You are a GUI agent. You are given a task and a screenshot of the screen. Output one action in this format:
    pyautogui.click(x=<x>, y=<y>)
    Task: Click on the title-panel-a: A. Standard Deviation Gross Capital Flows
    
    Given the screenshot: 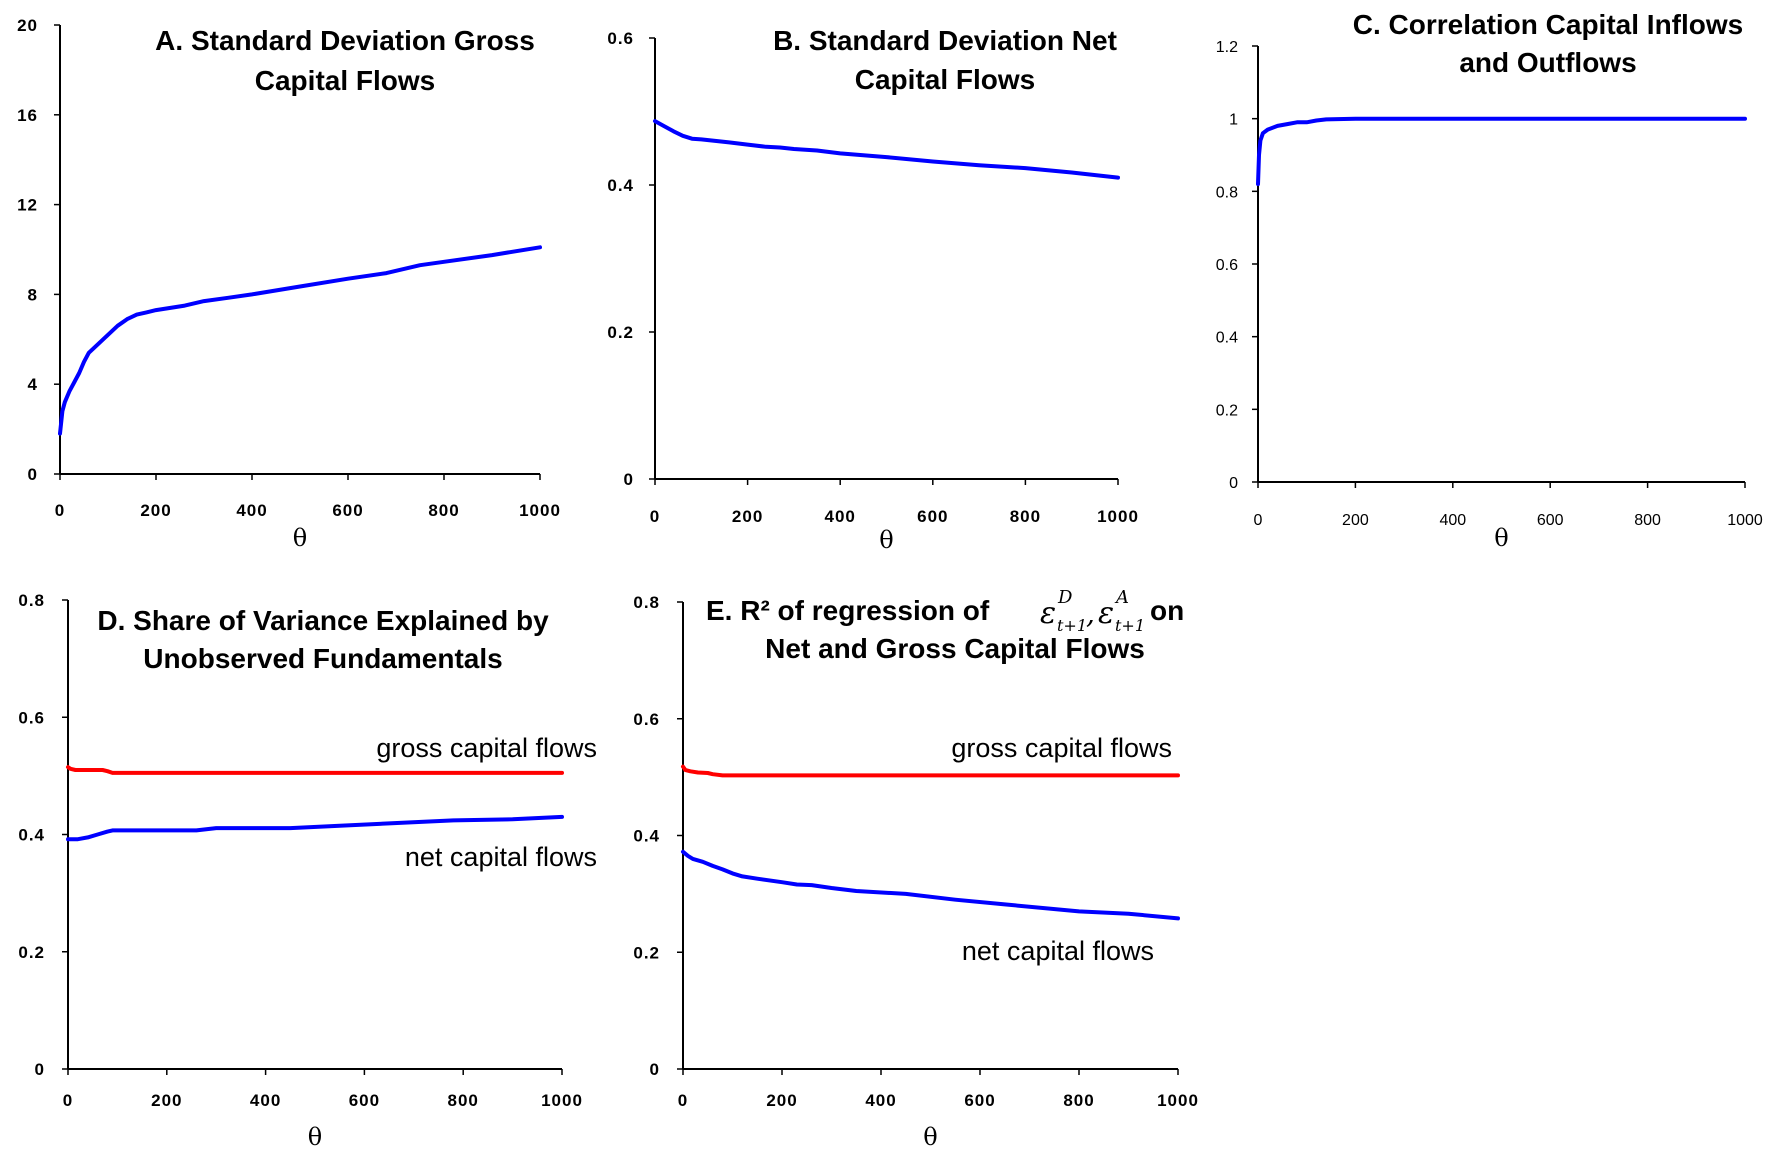 What is the action you would take?
    pyautogui.click(x=345, y=60)
    